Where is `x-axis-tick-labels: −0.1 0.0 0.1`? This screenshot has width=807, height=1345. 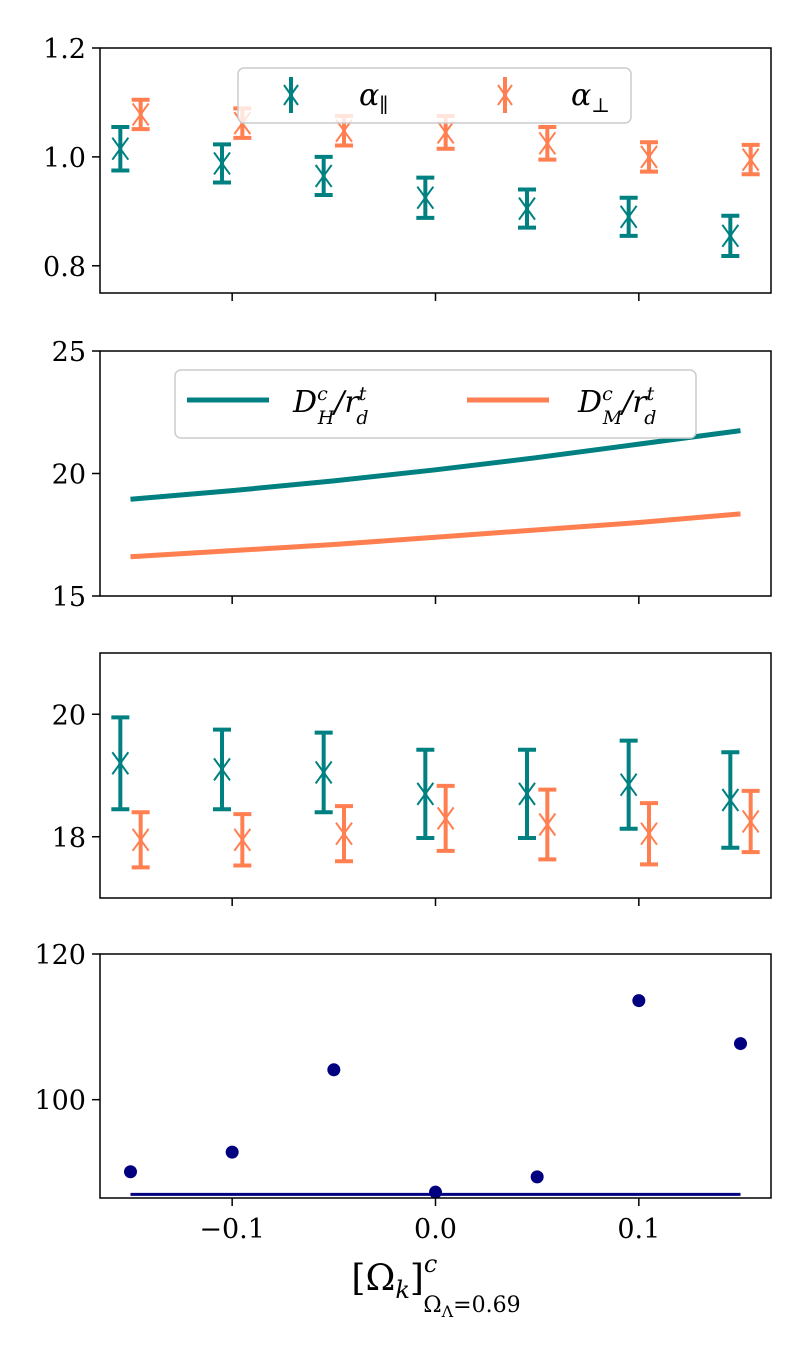
x-axis-tick-labels: −0.1 0.0 0.1 is located at coordinates (429, 1229).